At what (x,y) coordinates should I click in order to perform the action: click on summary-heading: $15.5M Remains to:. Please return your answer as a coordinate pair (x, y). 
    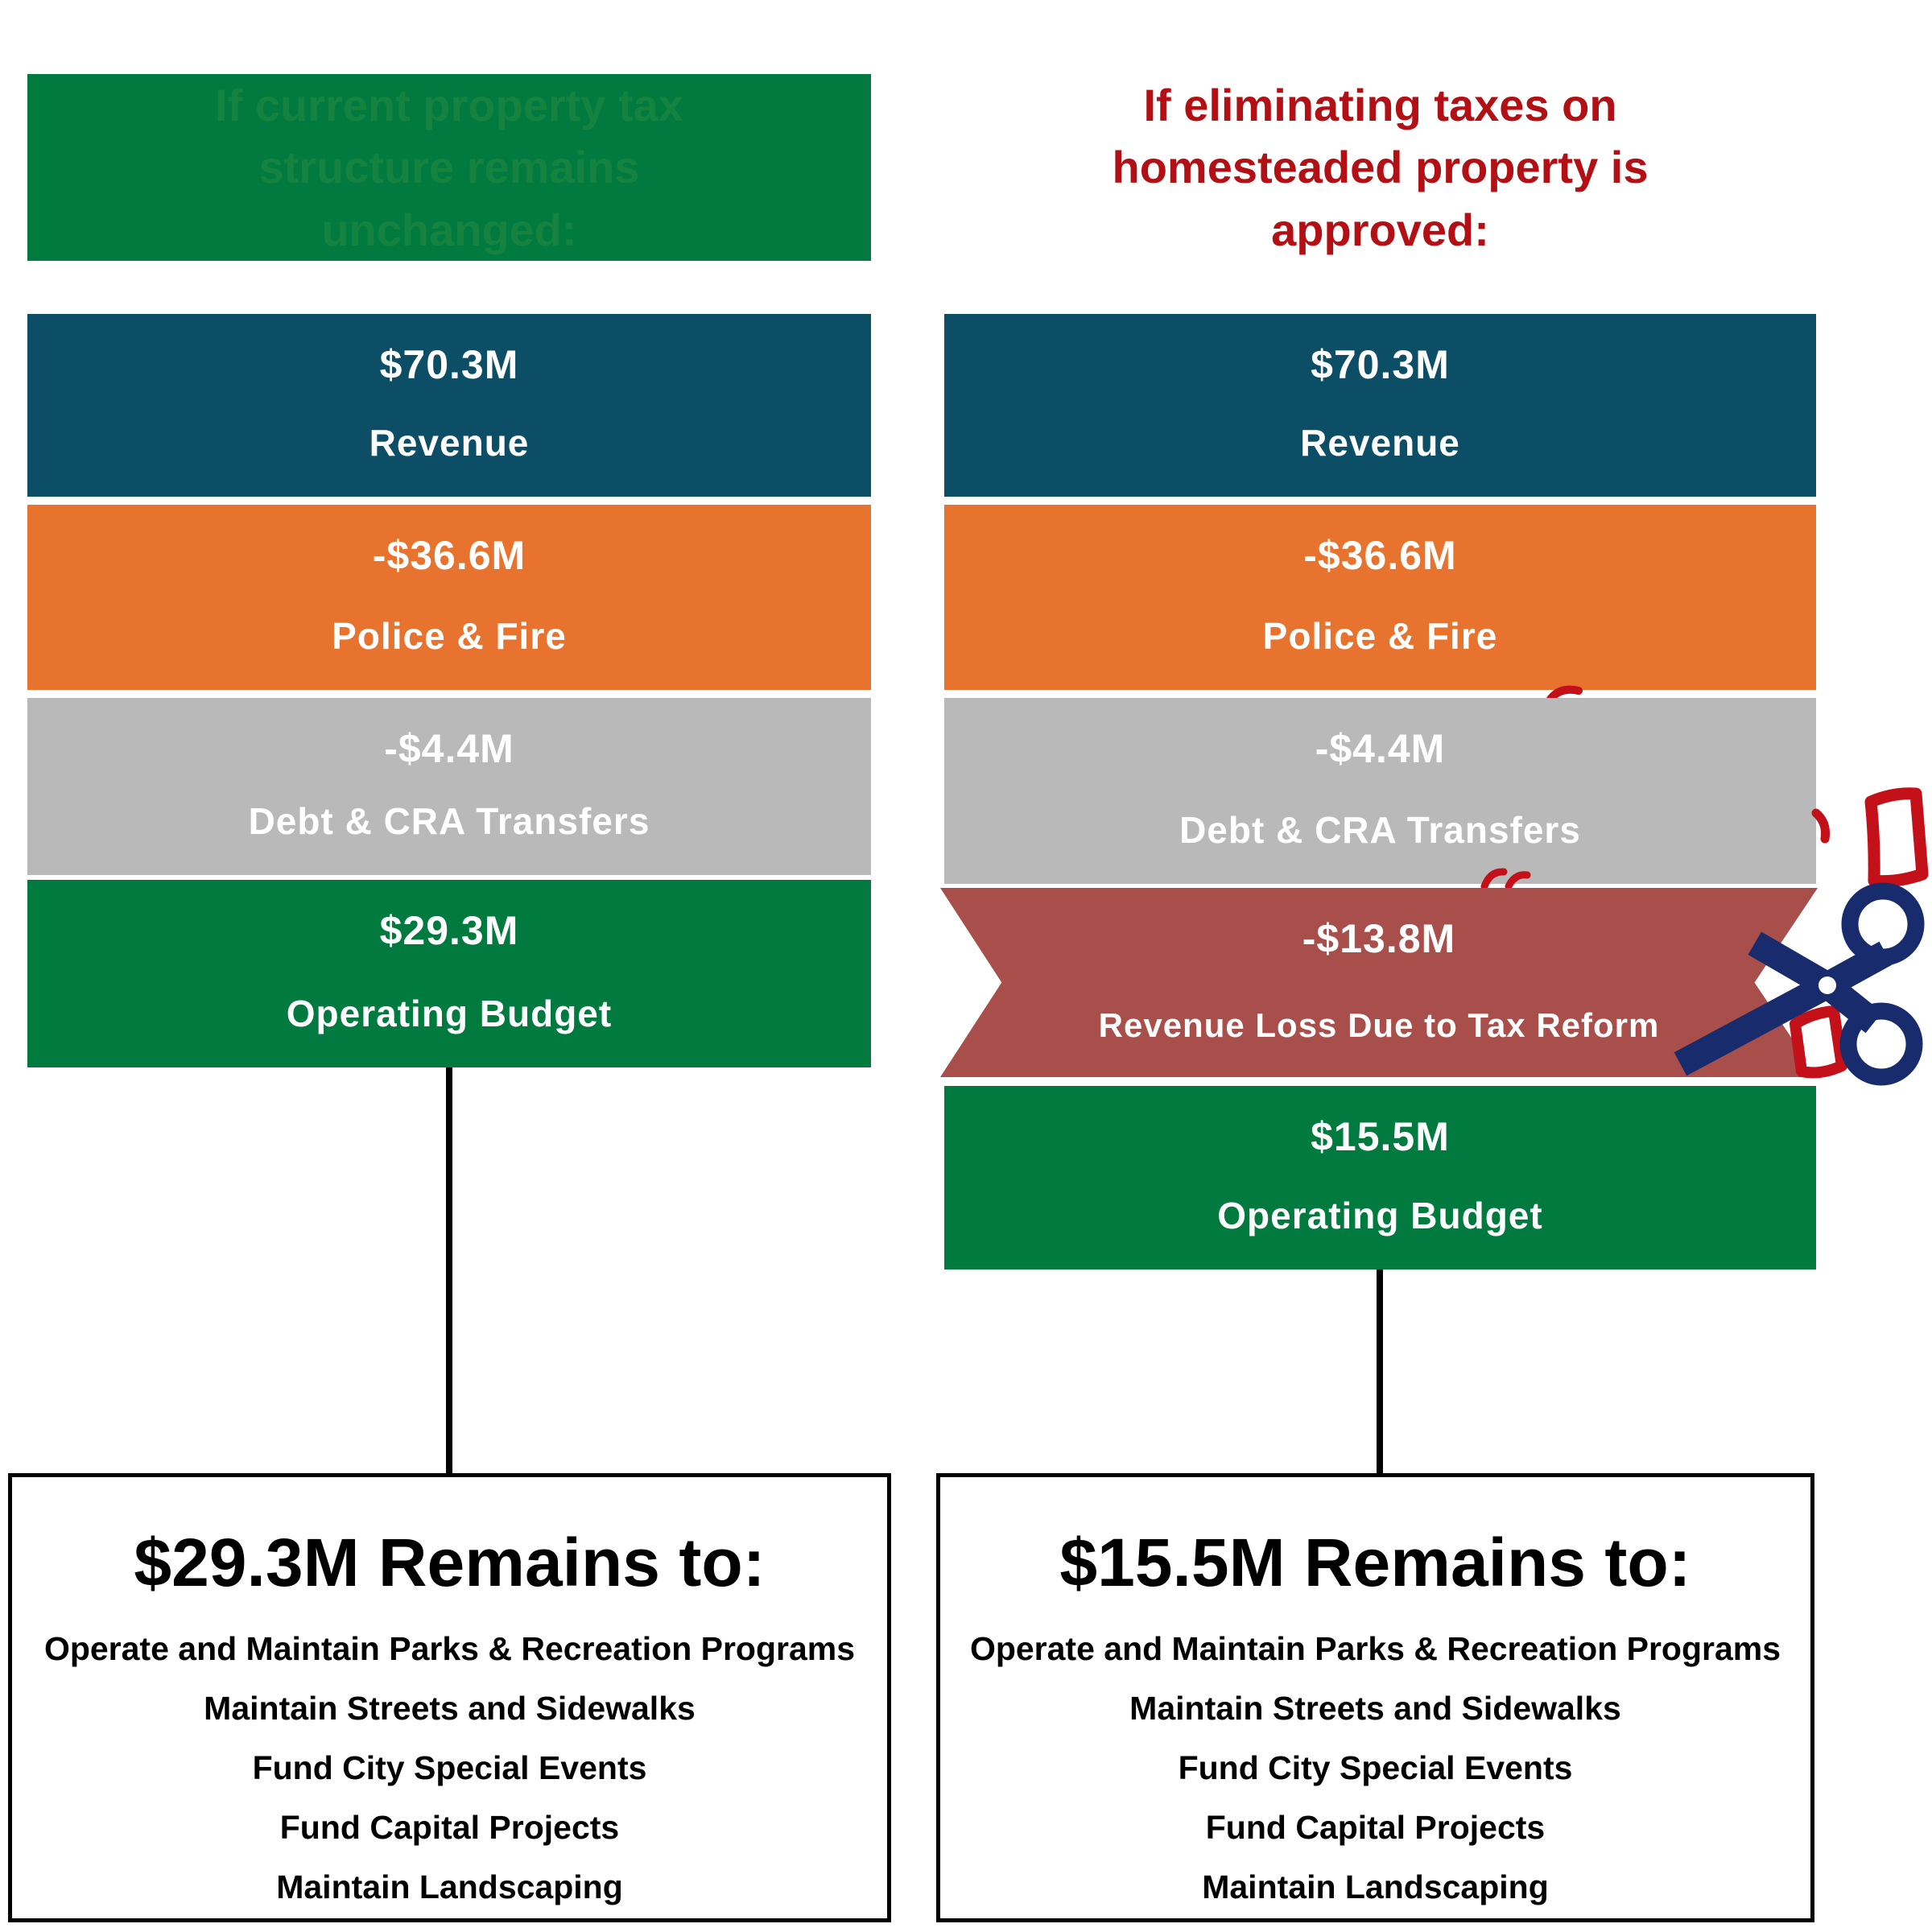
    Looking at the image, I should click on (1375, 1562).